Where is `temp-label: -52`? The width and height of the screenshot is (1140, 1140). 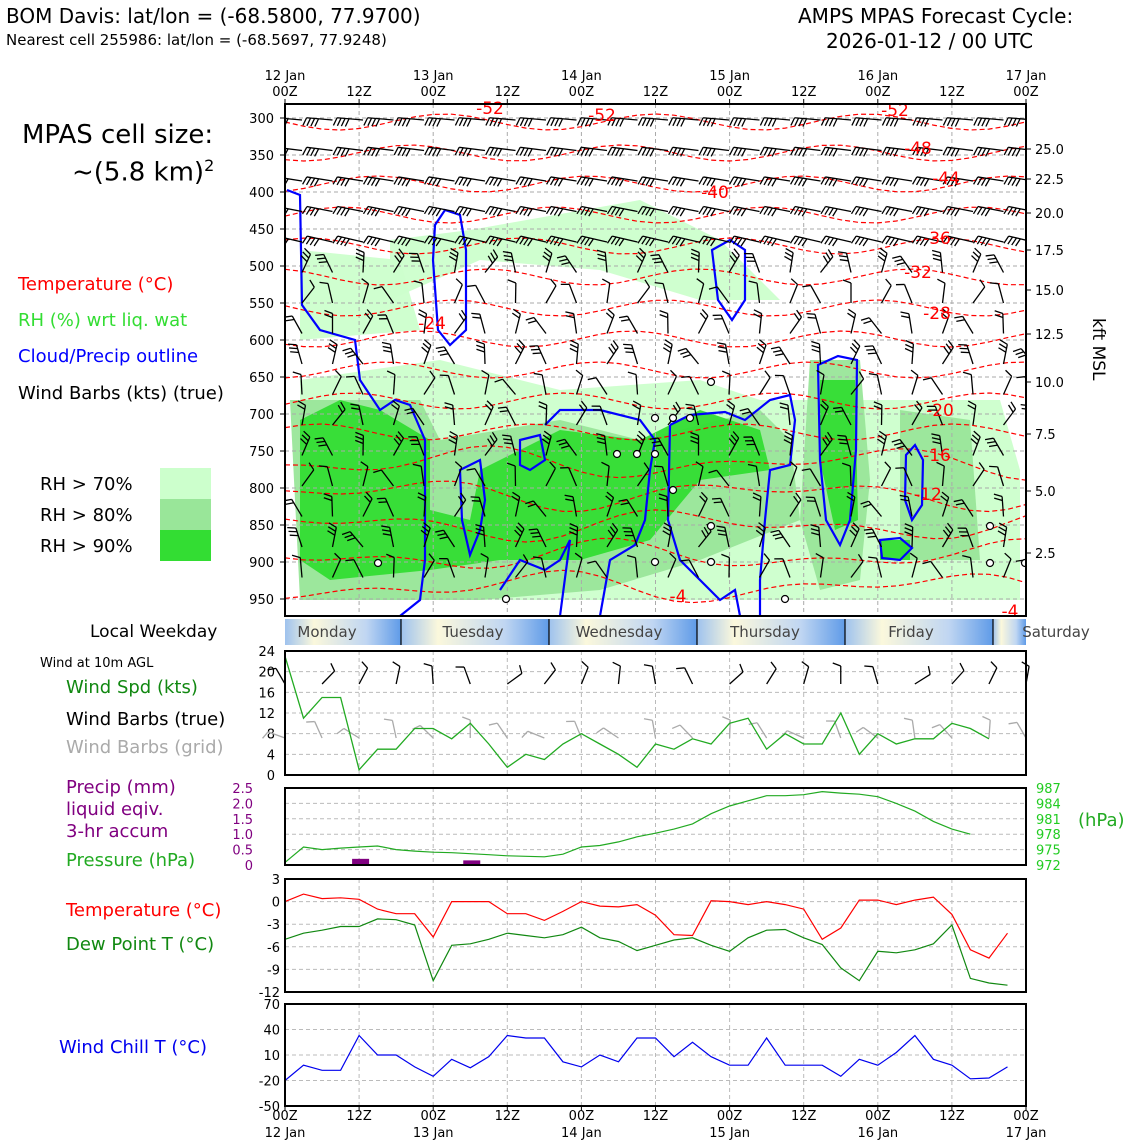 temp-label: -52 is located at coordinates (602, 116).